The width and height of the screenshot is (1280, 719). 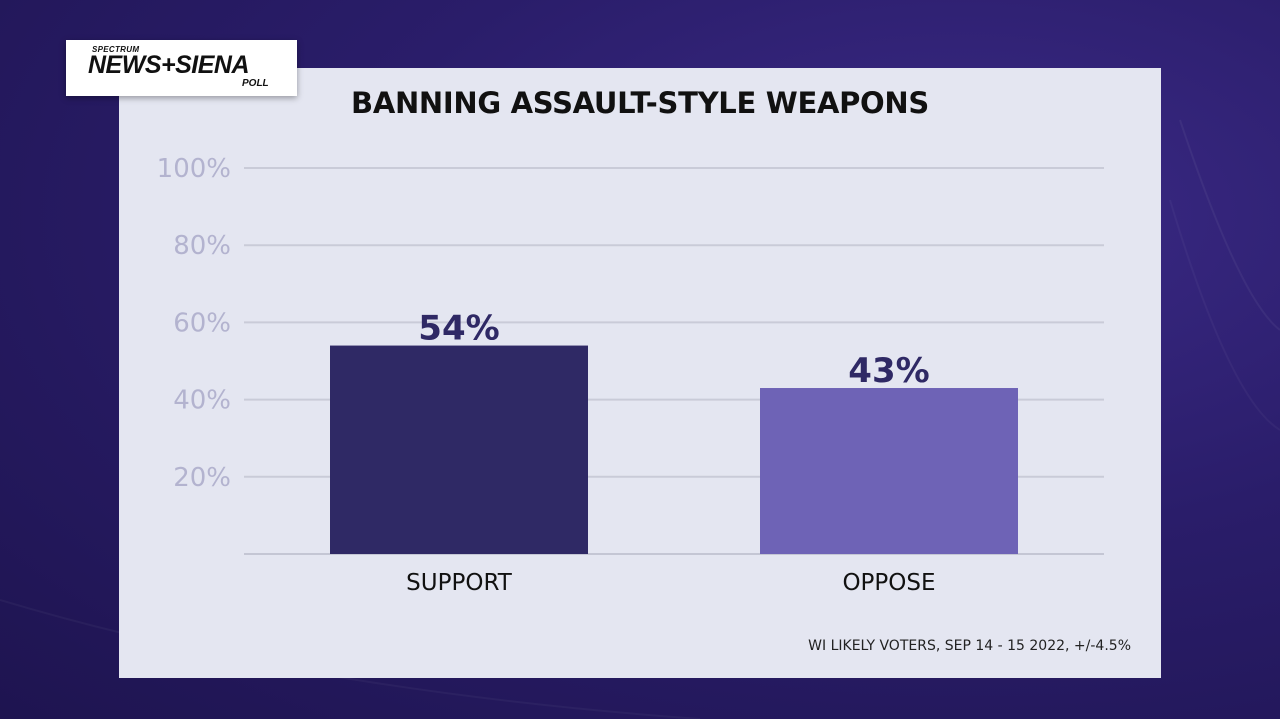 What do you see at coordinates (202, 323) in the screenshot?
I see `y-tick-label: 60%` at bounding box center [202, 323].